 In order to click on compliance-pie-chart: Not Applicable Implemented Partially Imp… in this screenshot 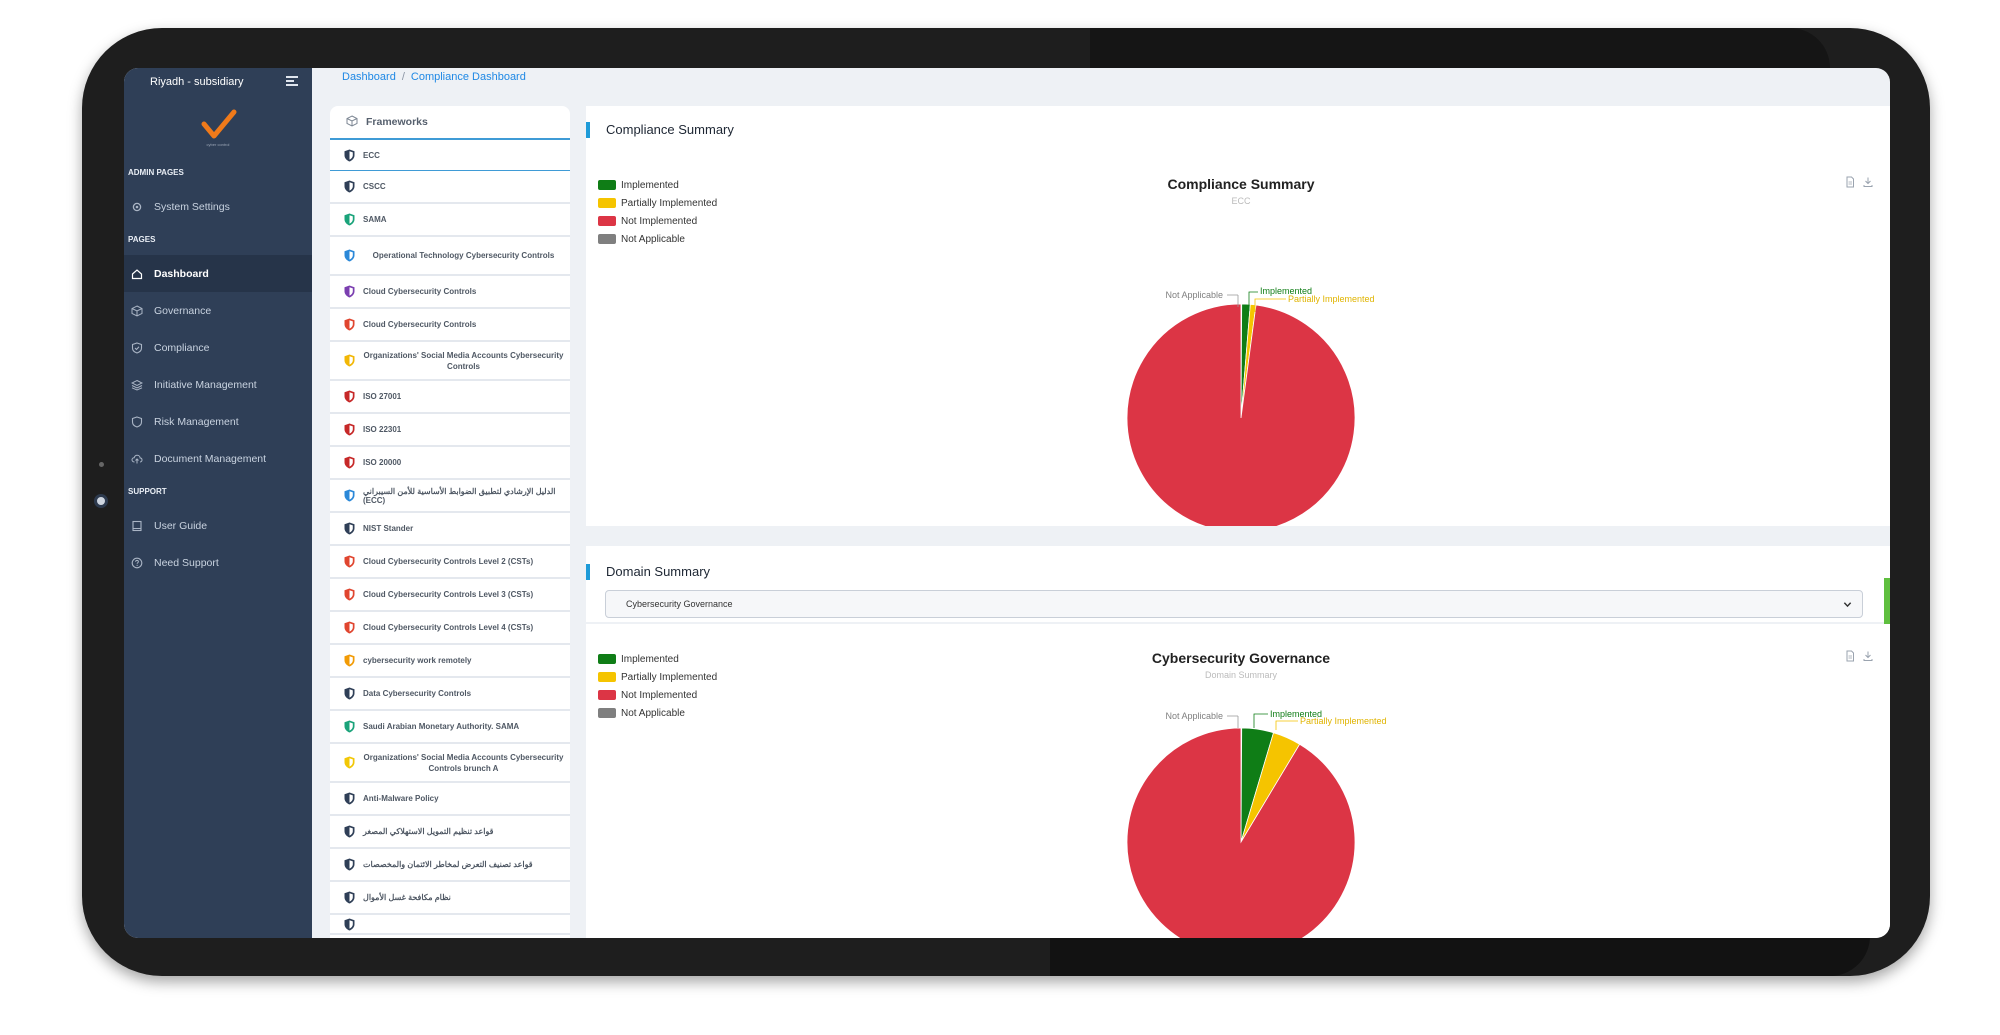, I will do `click(1250, 406)`.